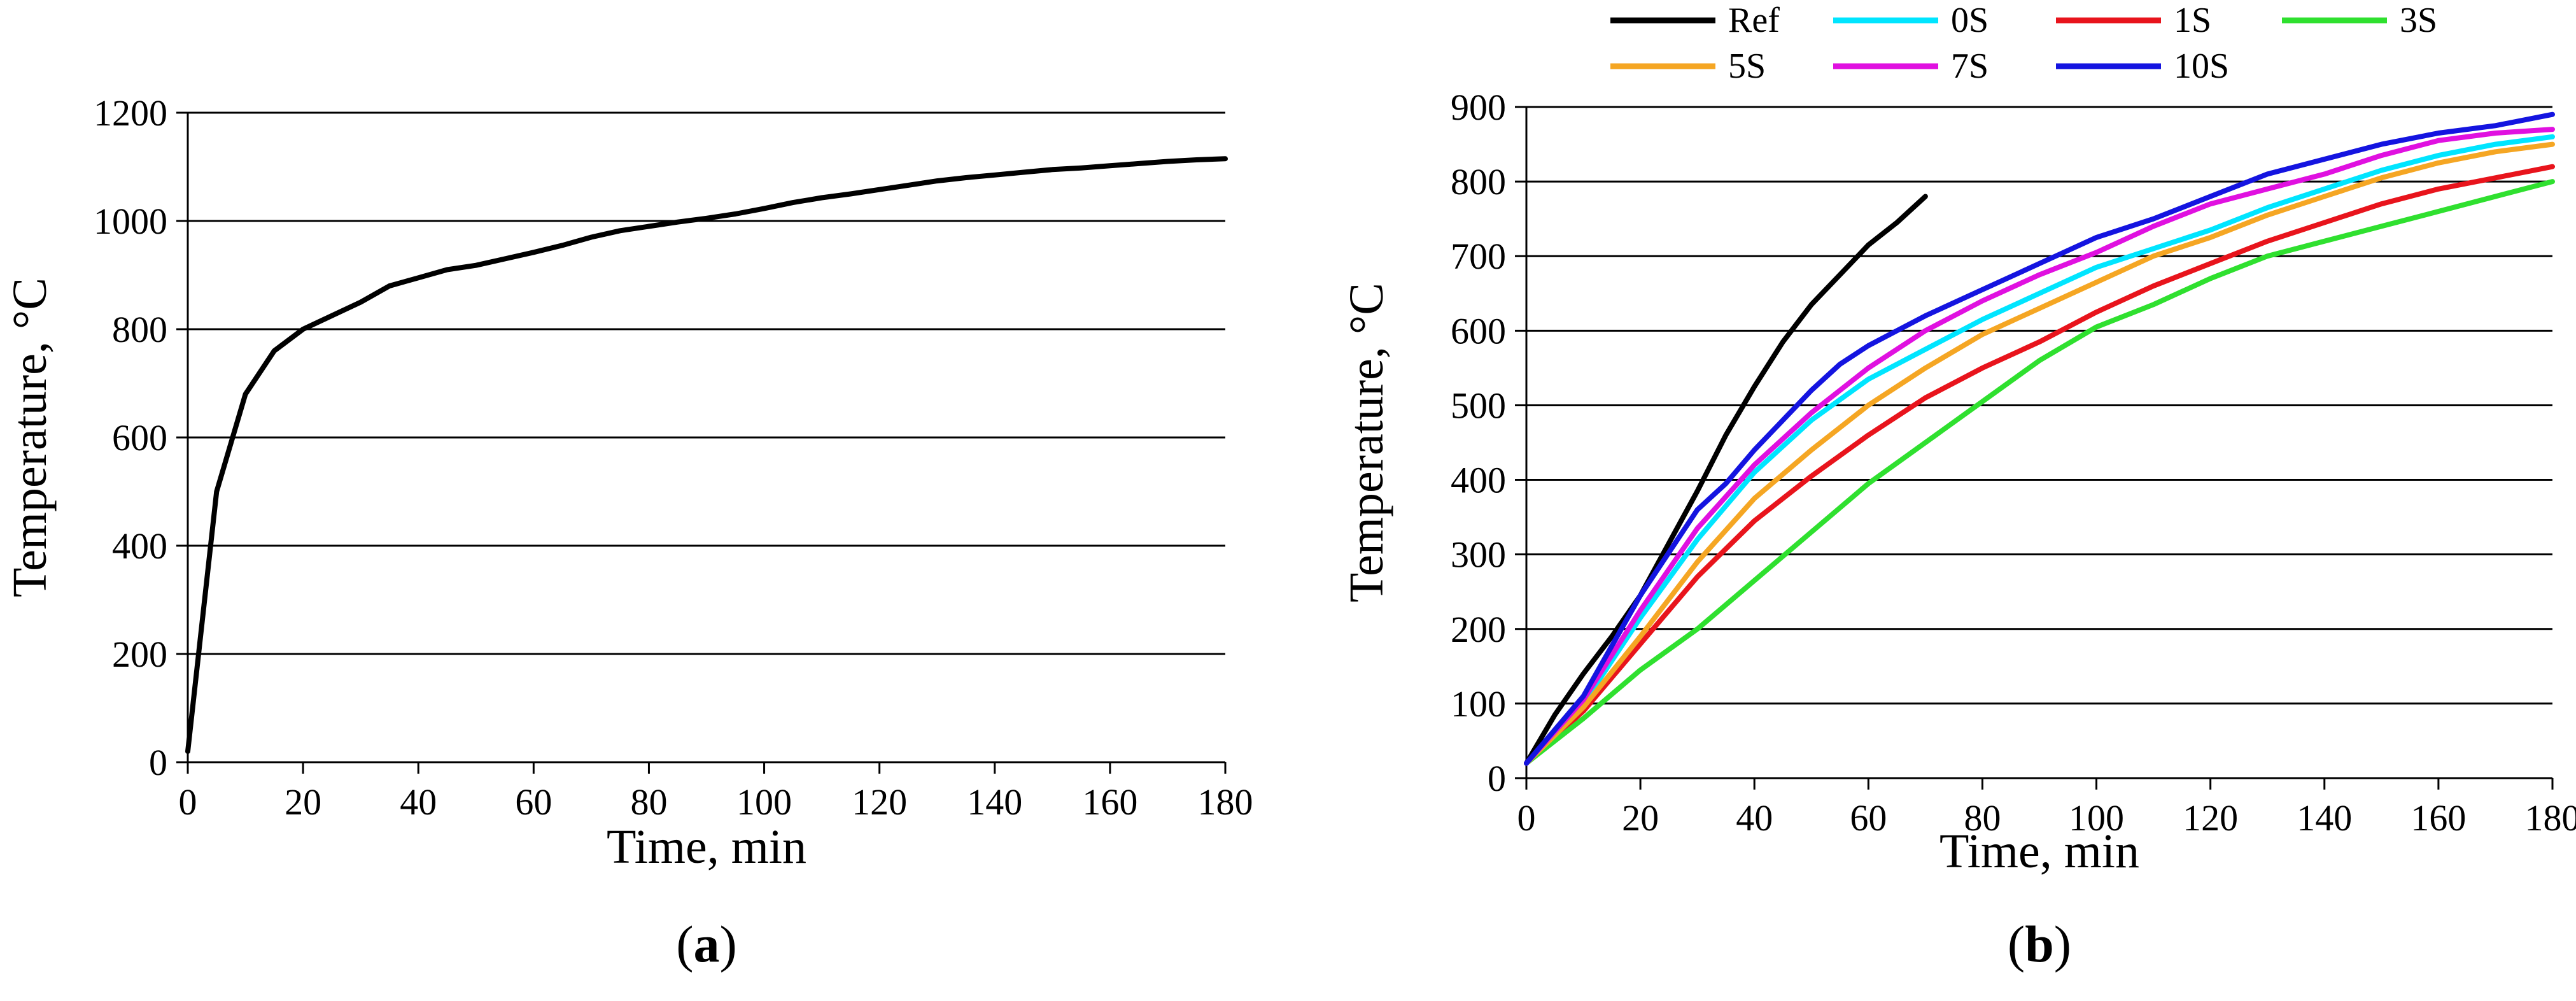 The image size is (2576, 1001). What do you see at coordinates (1479, 107) in the screenshot?
I see `y-tick-label: 900` at bounding box center [1479, 107].